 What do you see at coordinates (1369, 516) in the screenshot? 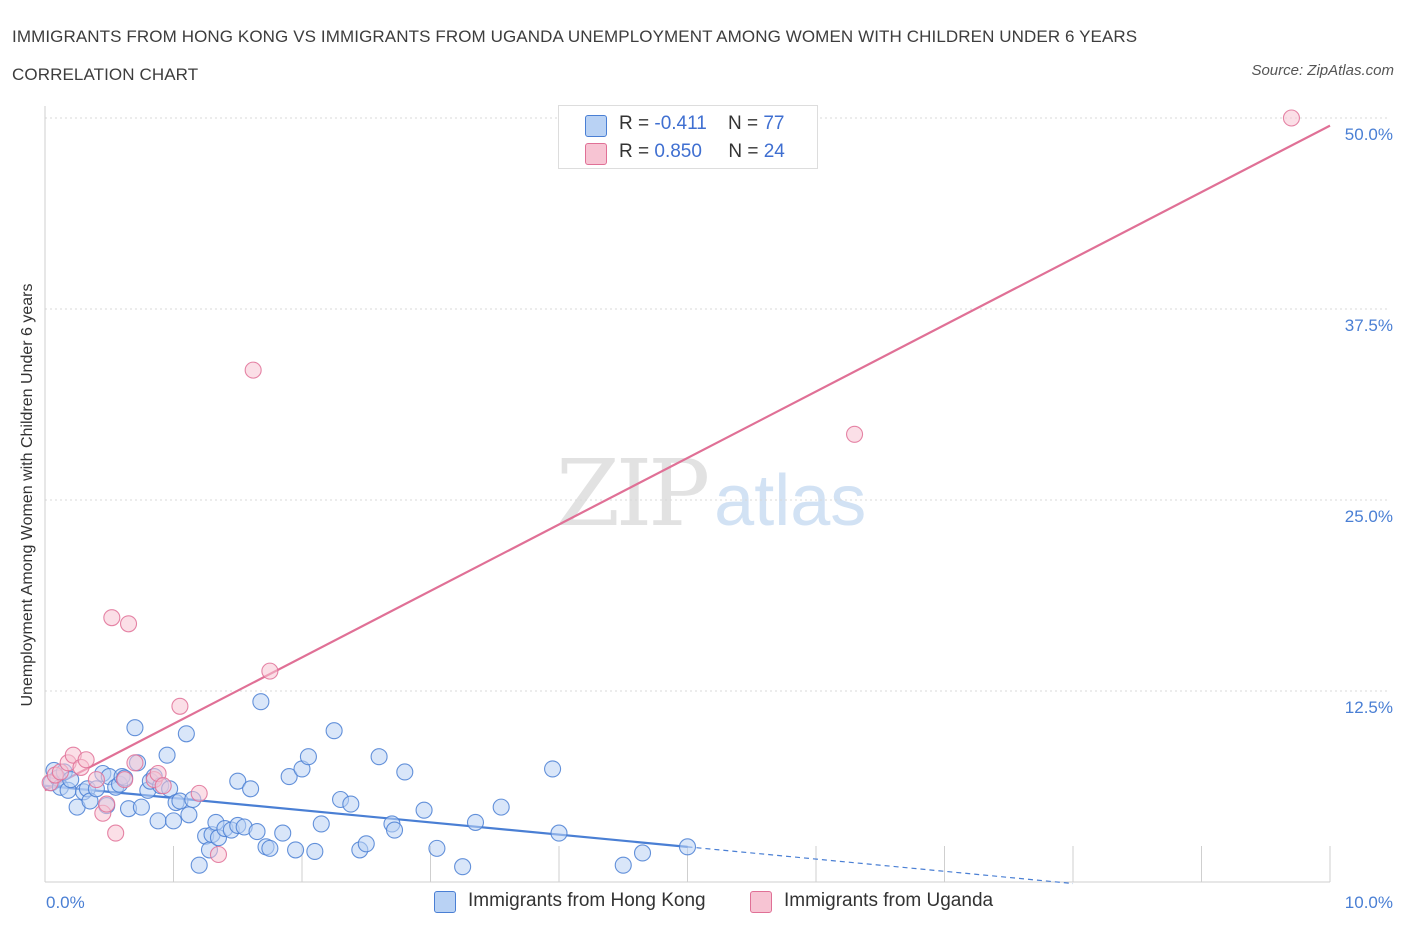
I see `y-tick-label: 25.0%` at bounding box center [1369, 516].